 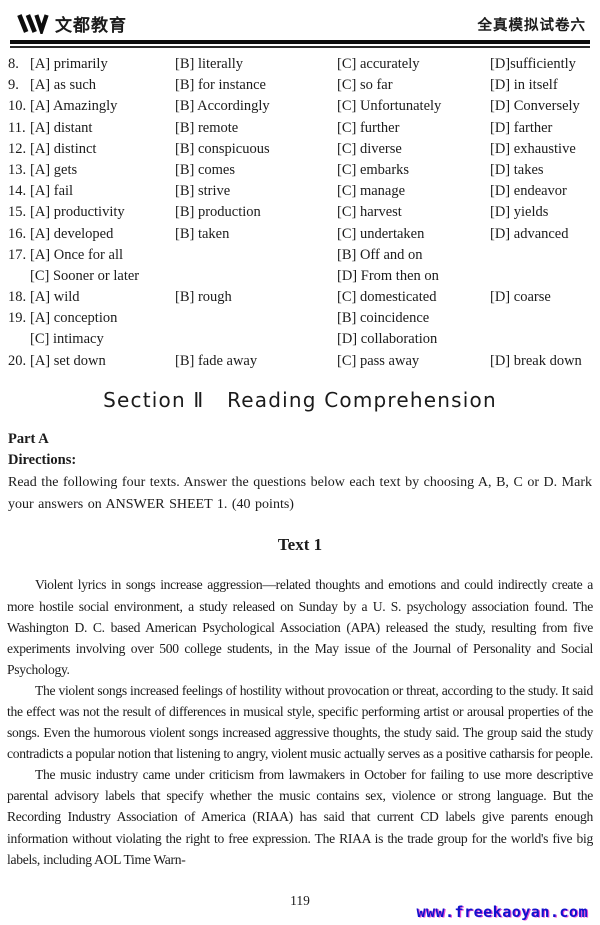 I want to click on part-a-label: Part A, so click(x=28, y=438).